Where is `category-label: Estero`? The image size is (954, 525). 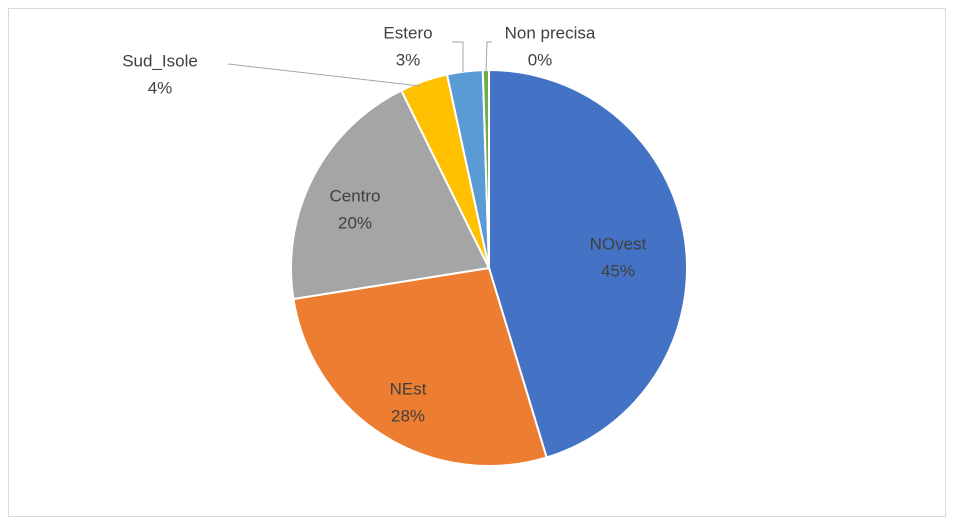 category-label: Estero is located at coordinates (407, 32).